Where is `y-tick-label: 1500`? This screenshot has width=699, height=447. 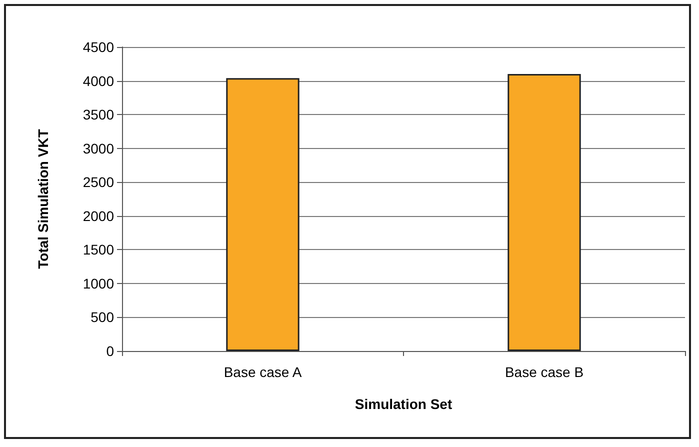 y-tick-label: 1500 is located at coordinates (98, 250).